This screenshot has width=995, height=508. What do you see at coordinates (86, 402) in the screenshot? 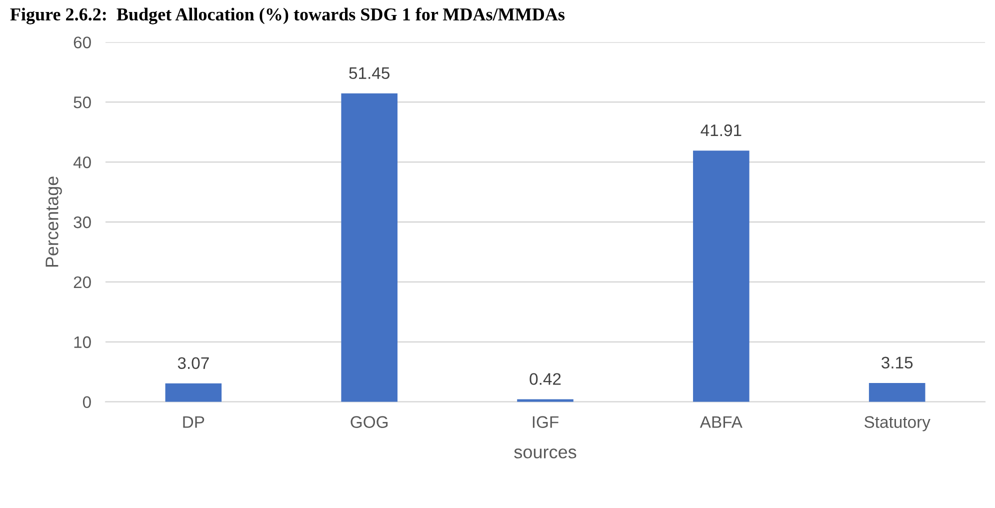
I see `y-tick-label: 0` at bounding box center [86, 402].